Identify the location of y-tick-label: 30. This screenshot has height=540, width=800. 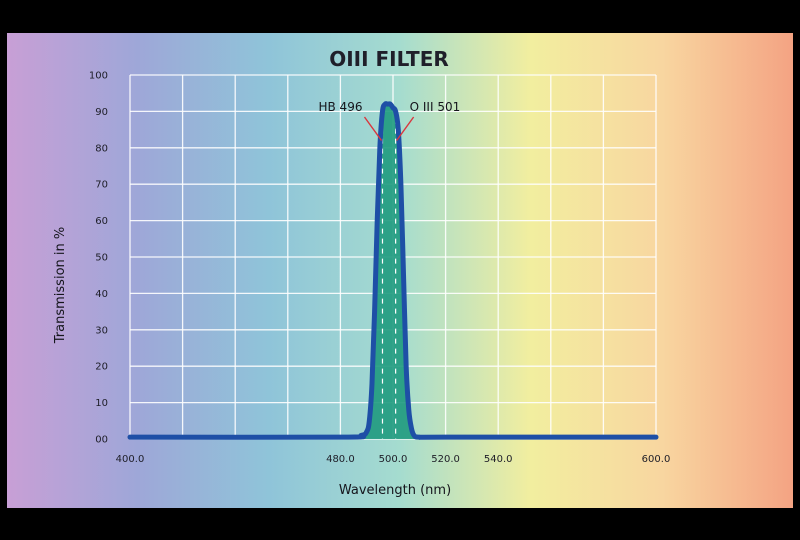
(101, 330).